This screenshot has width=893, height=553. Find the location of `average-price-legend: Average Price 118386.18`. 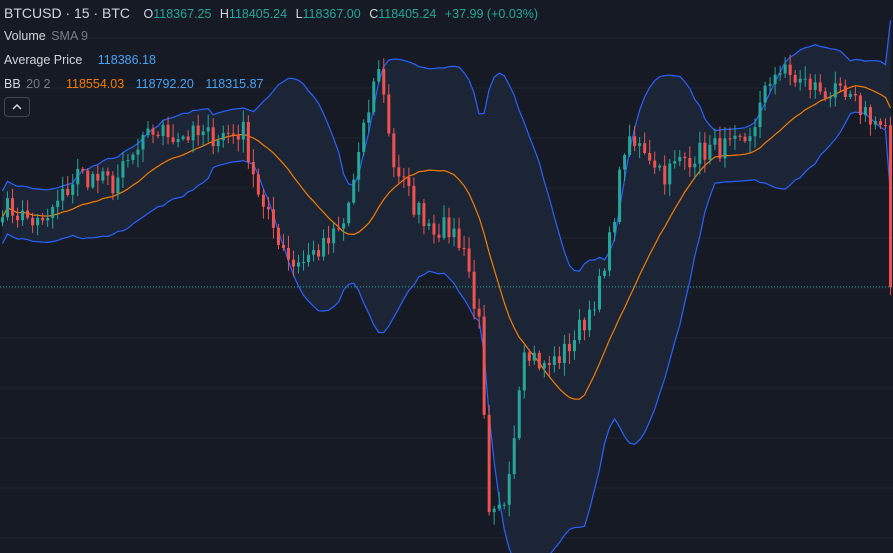

average-price-legend: Average Price 118386.18 is located at coordinates (80, 60).